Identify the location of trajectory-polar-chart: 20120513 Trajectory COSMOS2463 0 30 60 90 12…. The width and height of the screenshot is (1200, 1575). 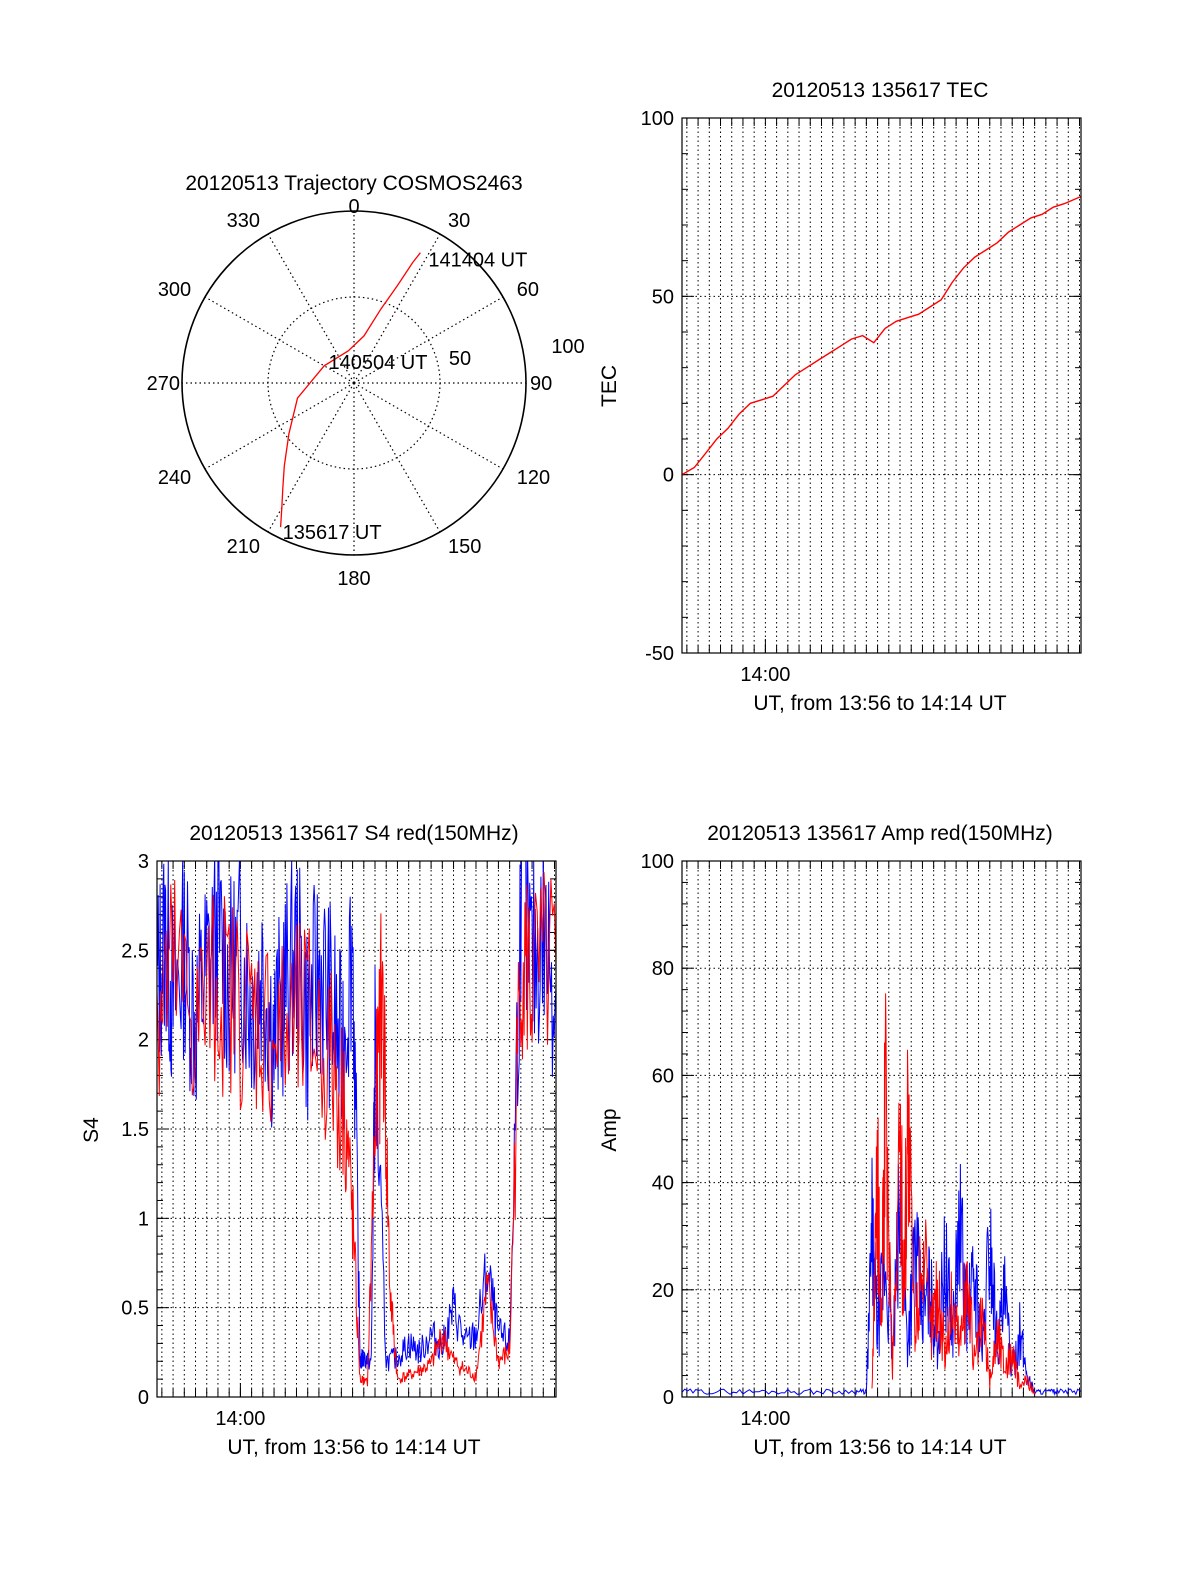
(366, 381).